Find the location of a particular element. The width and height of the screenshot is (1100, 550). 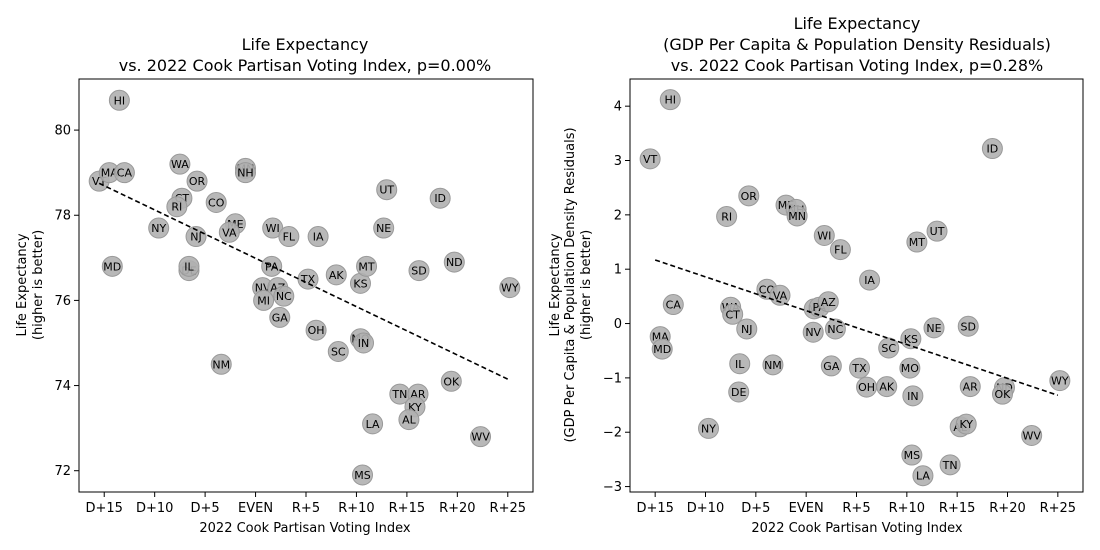

left-point-label-tn: TN is located at coordinates (399, 394).